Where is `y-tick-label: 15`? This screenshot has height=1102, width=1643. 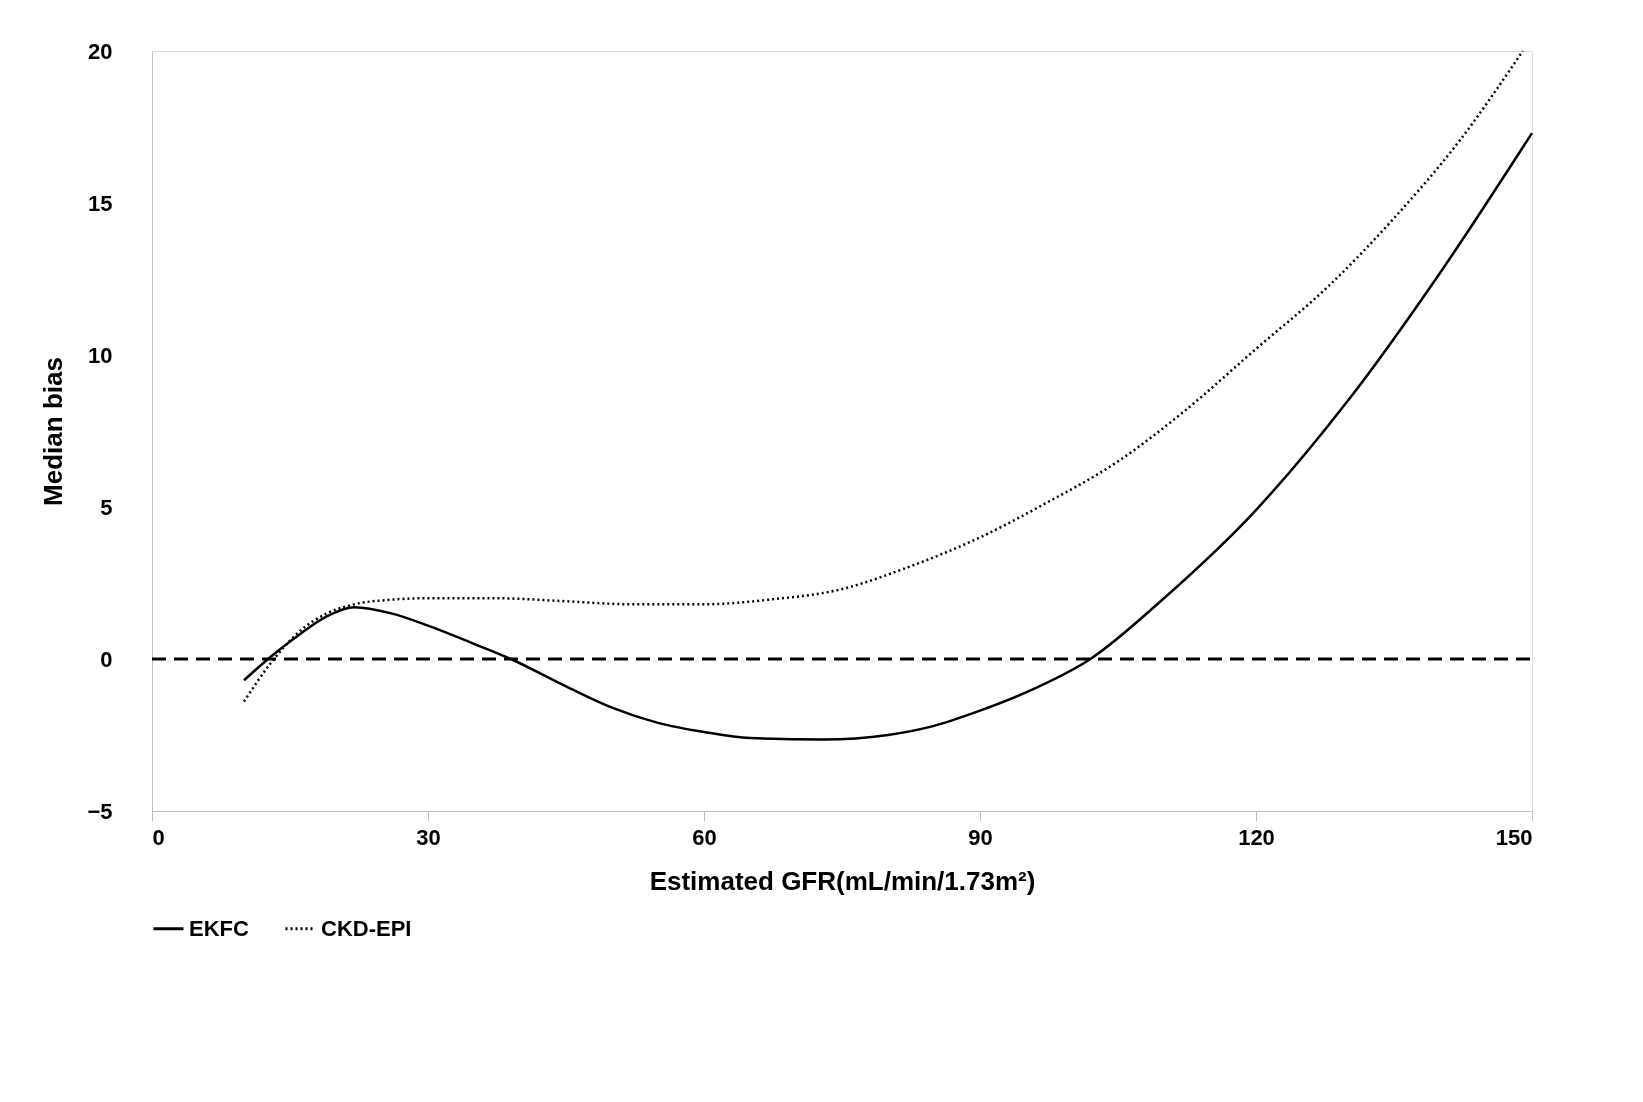
y-tick-label: 15 is located at coordinates (100, 203).